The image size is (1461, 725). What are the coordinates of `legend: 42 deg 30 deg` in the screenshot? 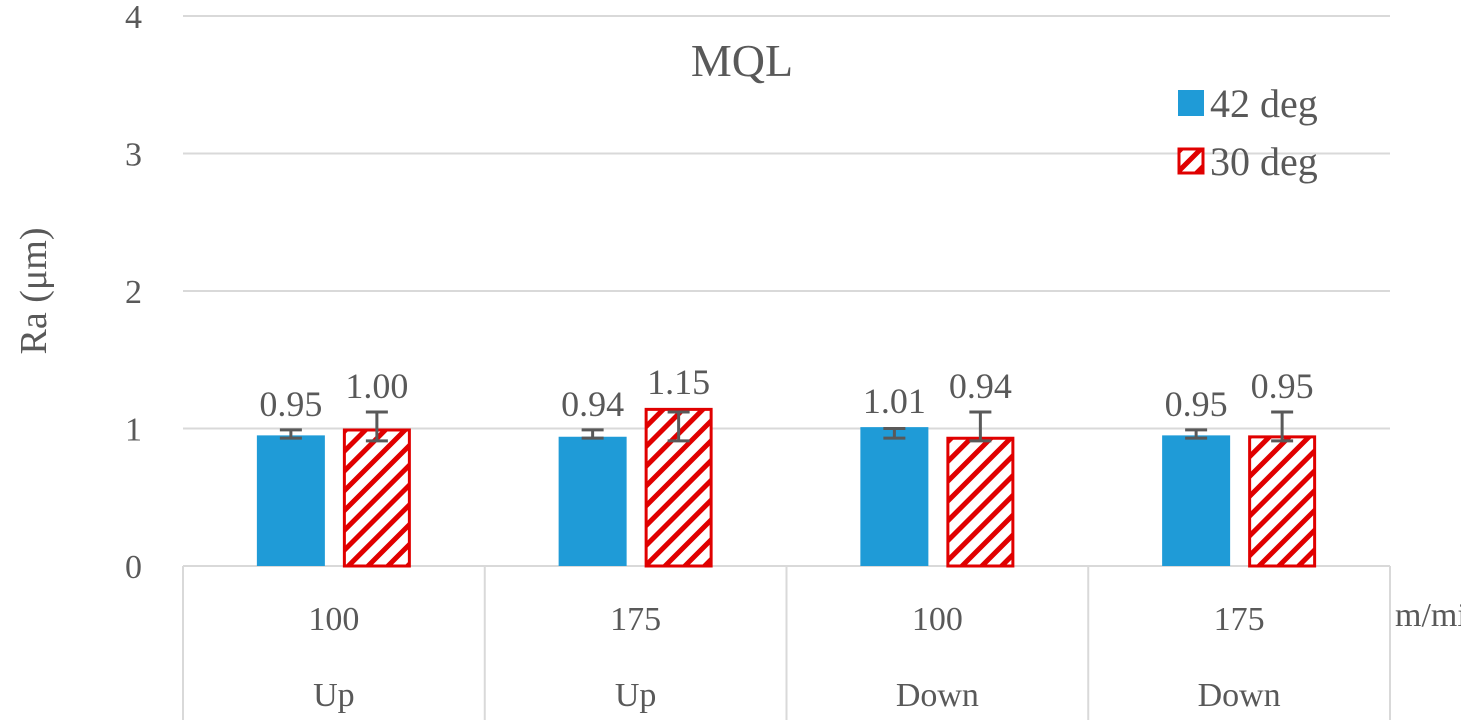 It's located at (1247, 132).